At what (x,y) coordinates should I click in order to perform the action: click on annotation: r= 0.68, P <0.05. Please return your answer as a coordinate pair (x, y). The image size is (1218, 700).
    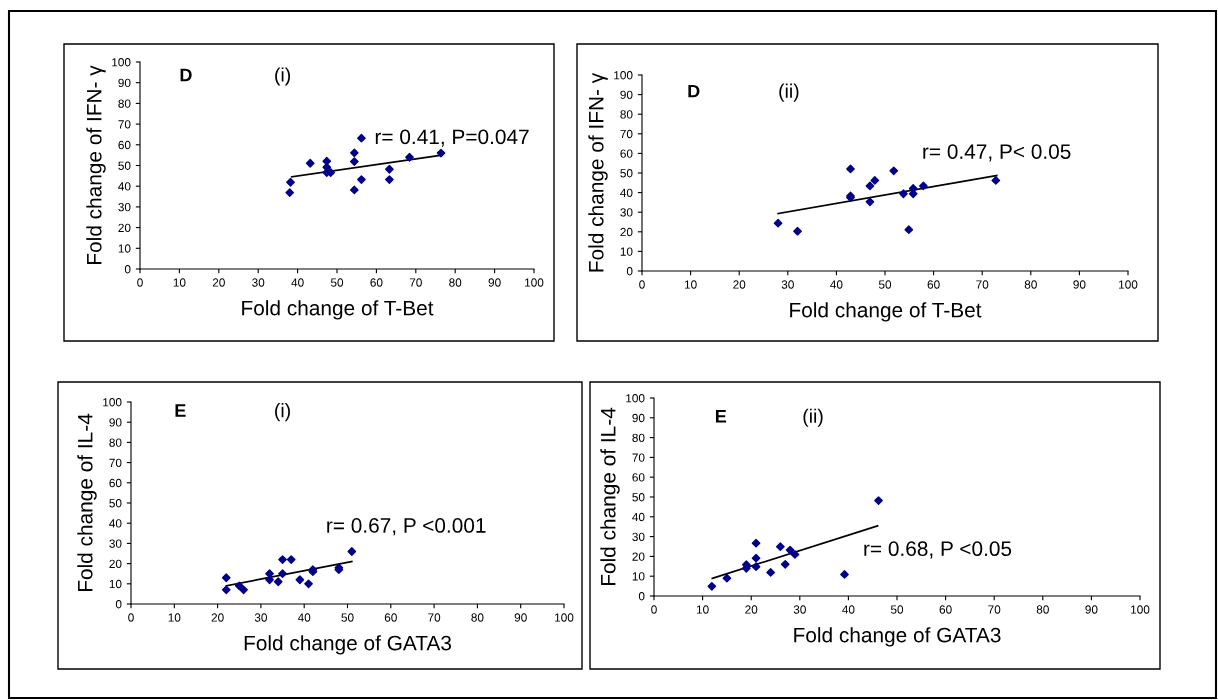
    Looking at the image, I should click on (938, 550).